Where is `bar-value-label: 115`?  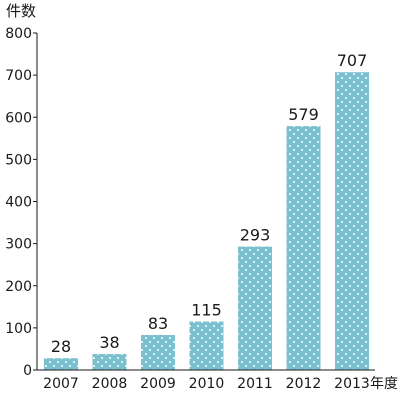
bar-value-label: 115 is located at coordinates (206, 310).